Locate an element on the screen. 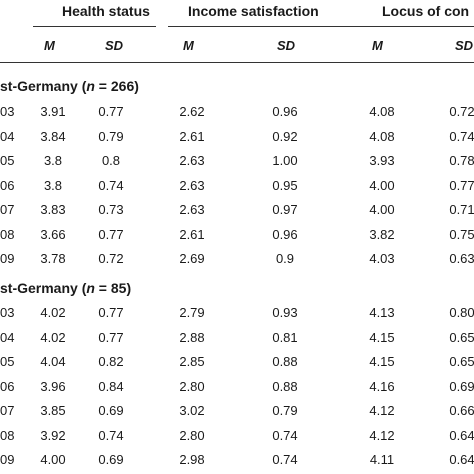 Image resolution: width=474 pixels, height=474 pixels. subcol-income-m: M is located at coordinates (188, 45).